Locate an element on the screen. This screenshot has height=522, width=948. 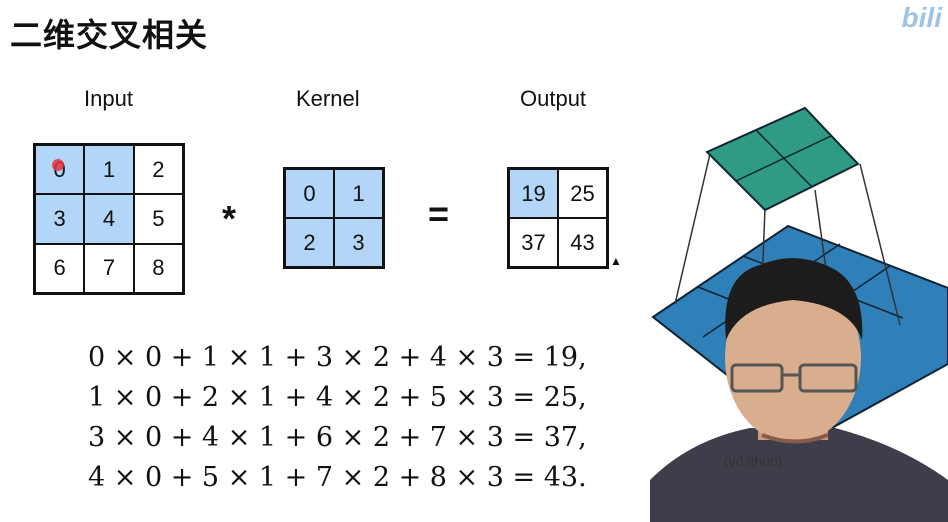
input-cell: 2 is located at coordinates (158, 170).